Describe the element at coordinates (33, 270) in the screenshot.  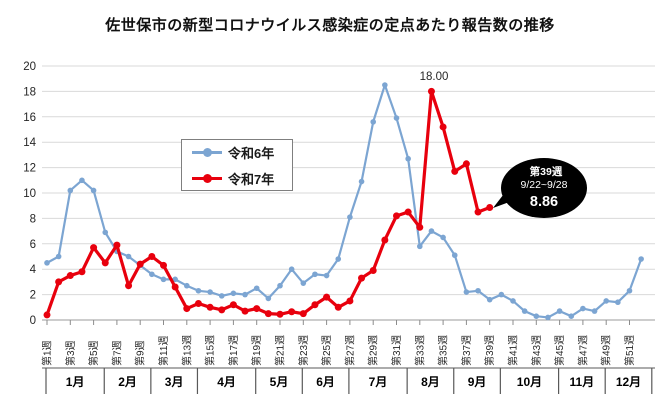
I see `y-tick-label: 4` at that location.